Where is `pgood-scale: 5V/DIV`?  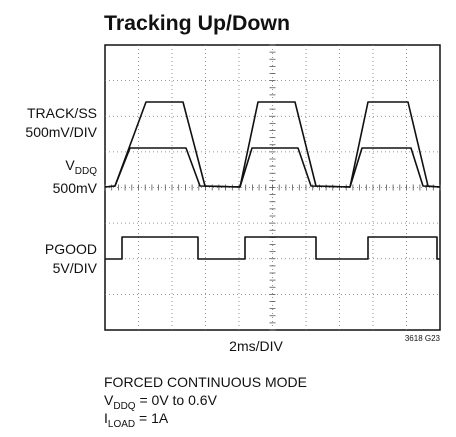
pgood-scale: 5V/DIV is located at coordinates (75, 268).